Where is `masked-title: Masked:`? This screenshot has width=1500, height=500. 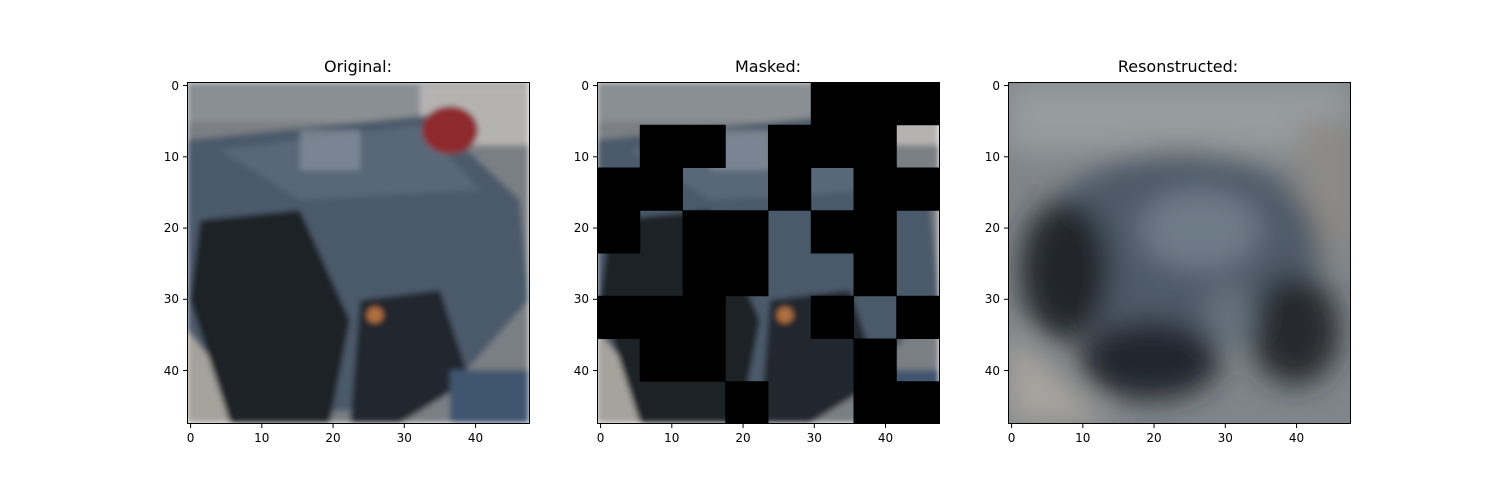
masked-title: Masked: is located at coordinates (768, 66).